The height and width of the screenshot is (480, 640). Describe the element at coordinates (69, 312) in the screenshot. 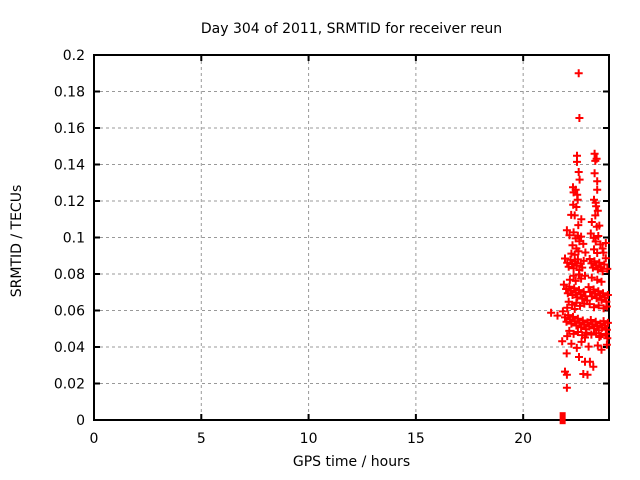

I see `y-tick-label: 0.06` at that location.